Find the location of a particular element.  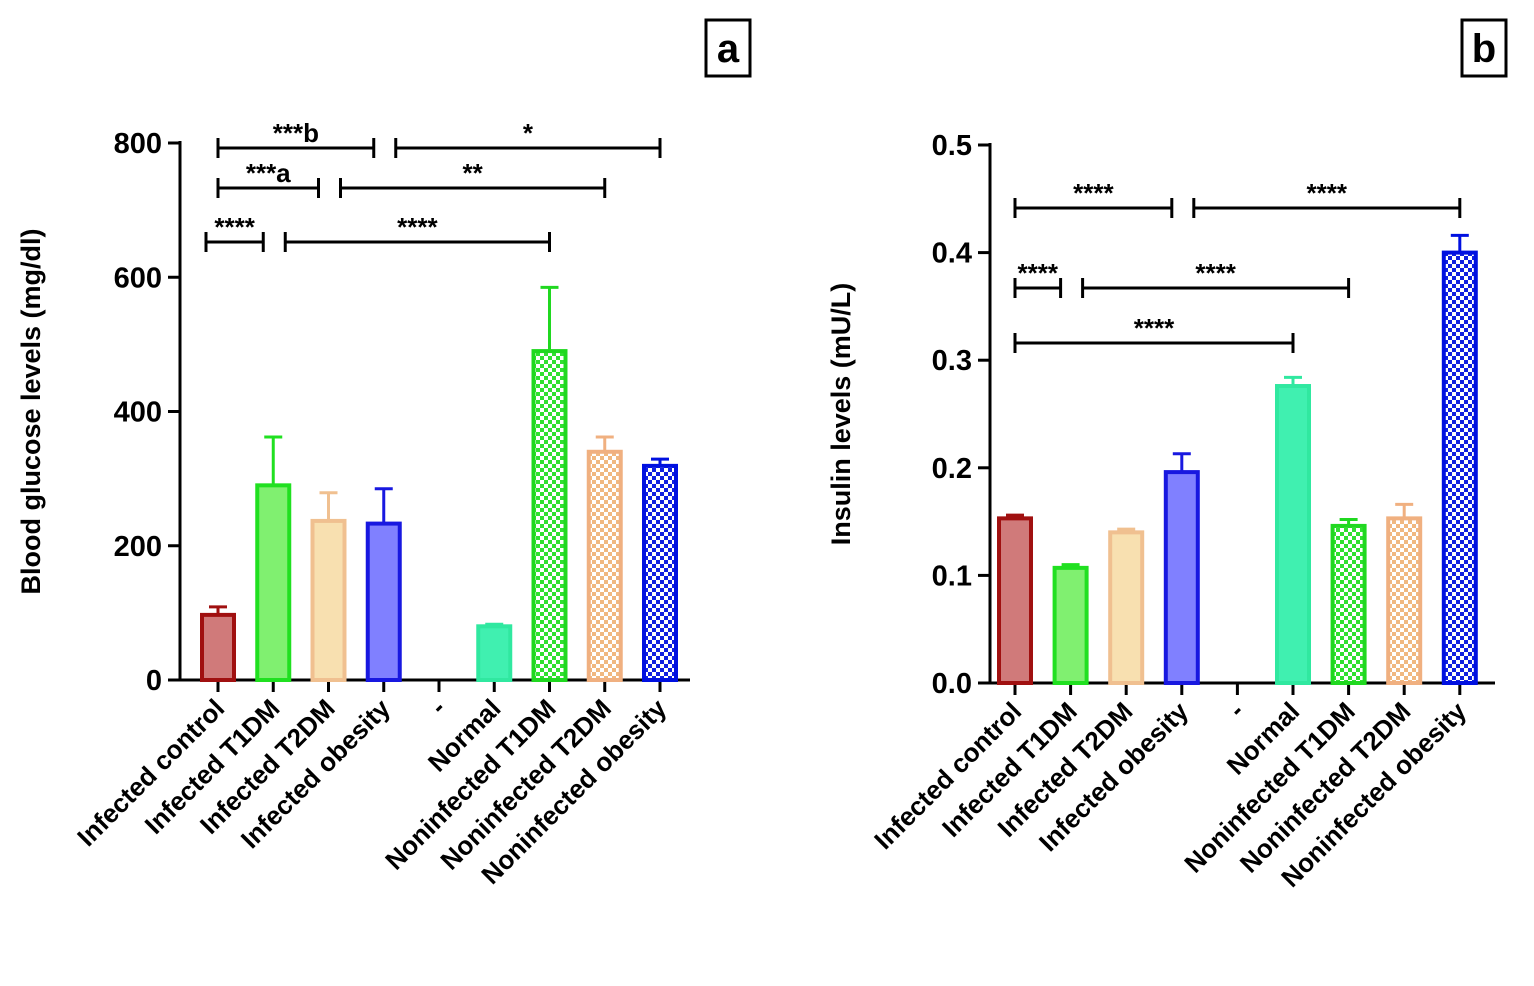

sig-label: * is located at coordinates (528, 133).